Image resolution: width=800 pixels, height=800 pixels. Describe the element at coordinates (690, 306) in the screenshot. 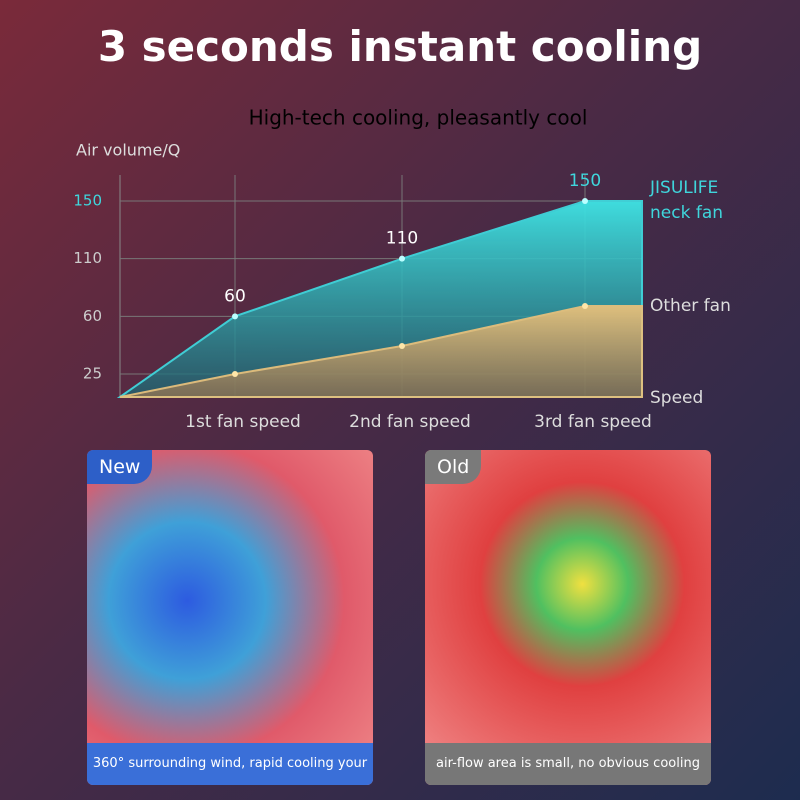

I see `legend-entry: Other fan` at that location.